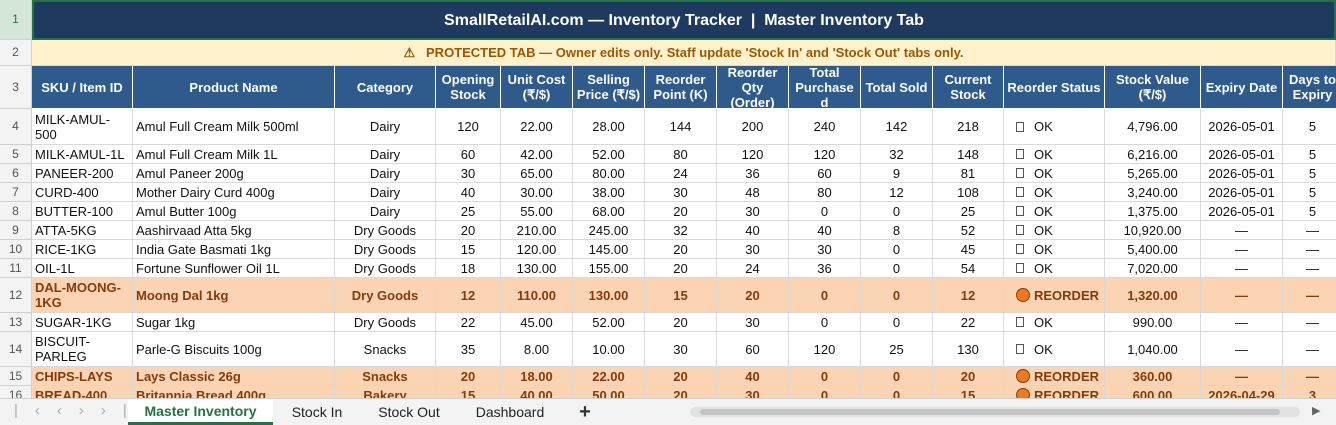 This screenshot has width=1336, height=425. Describe the element at coordinates (468, 349) in the screenshot. I see `cell: 35` at that location.